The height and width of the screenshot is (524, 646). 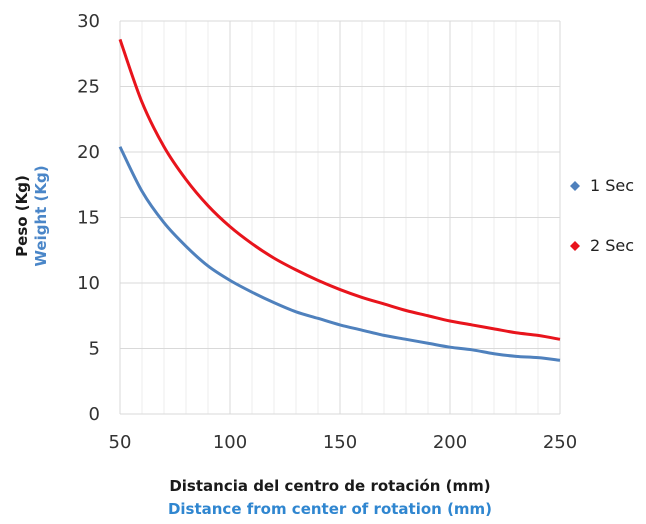 I want to click on y-tick-label: 15, so click(x=88, y=218).